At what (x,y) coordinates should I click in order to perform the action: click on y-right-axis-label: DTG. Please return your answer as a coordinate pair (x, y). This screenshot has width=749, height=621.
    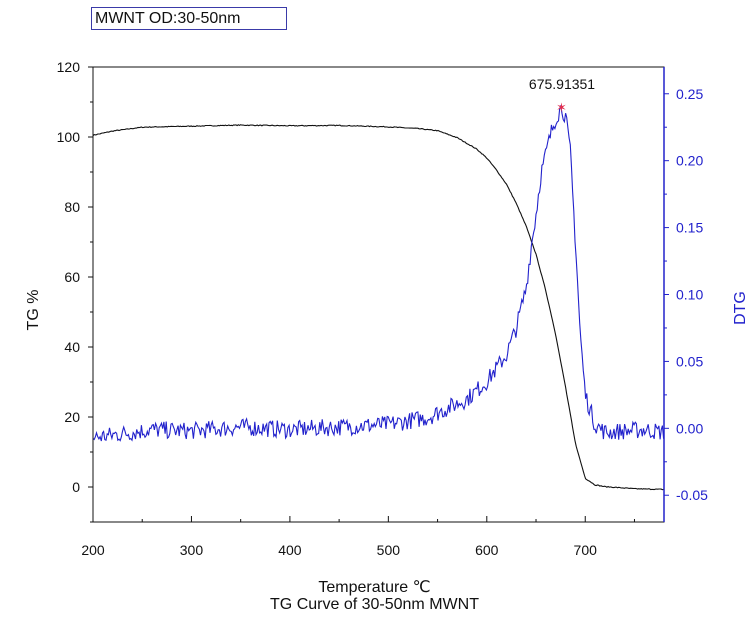
    Looking at the image, I should click on (740, 308).